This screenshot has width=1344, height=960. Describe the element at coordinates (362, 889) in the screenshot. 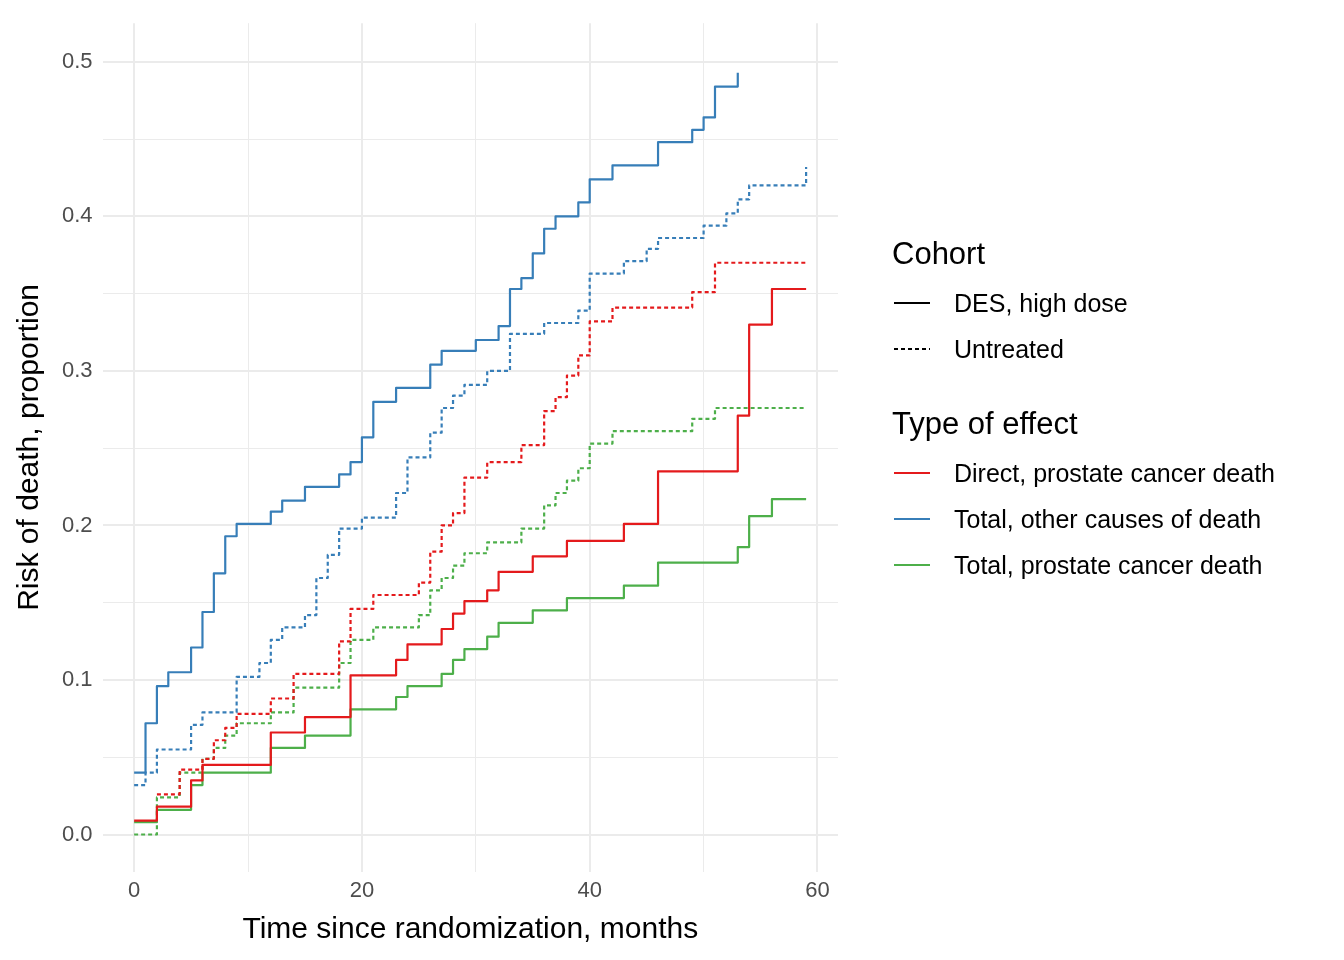

I see `x-tick-label: 20` at that location.